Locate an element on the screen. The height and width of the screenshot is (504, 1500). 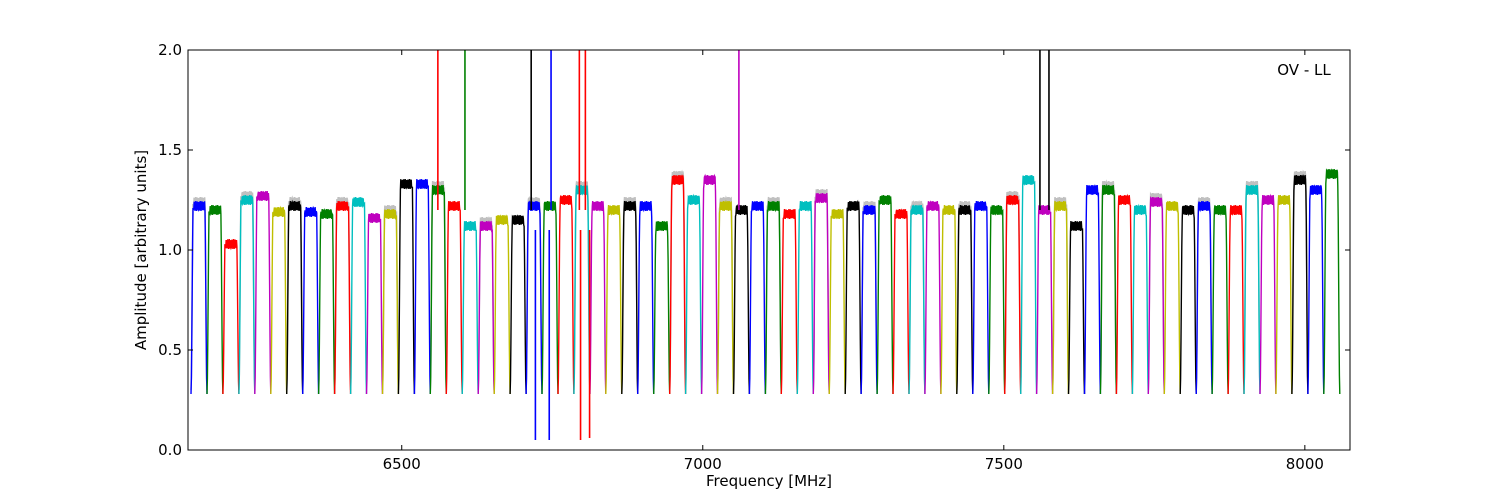
x-axis-title: Frequency [MHz] is located at coordinates (769, 481).